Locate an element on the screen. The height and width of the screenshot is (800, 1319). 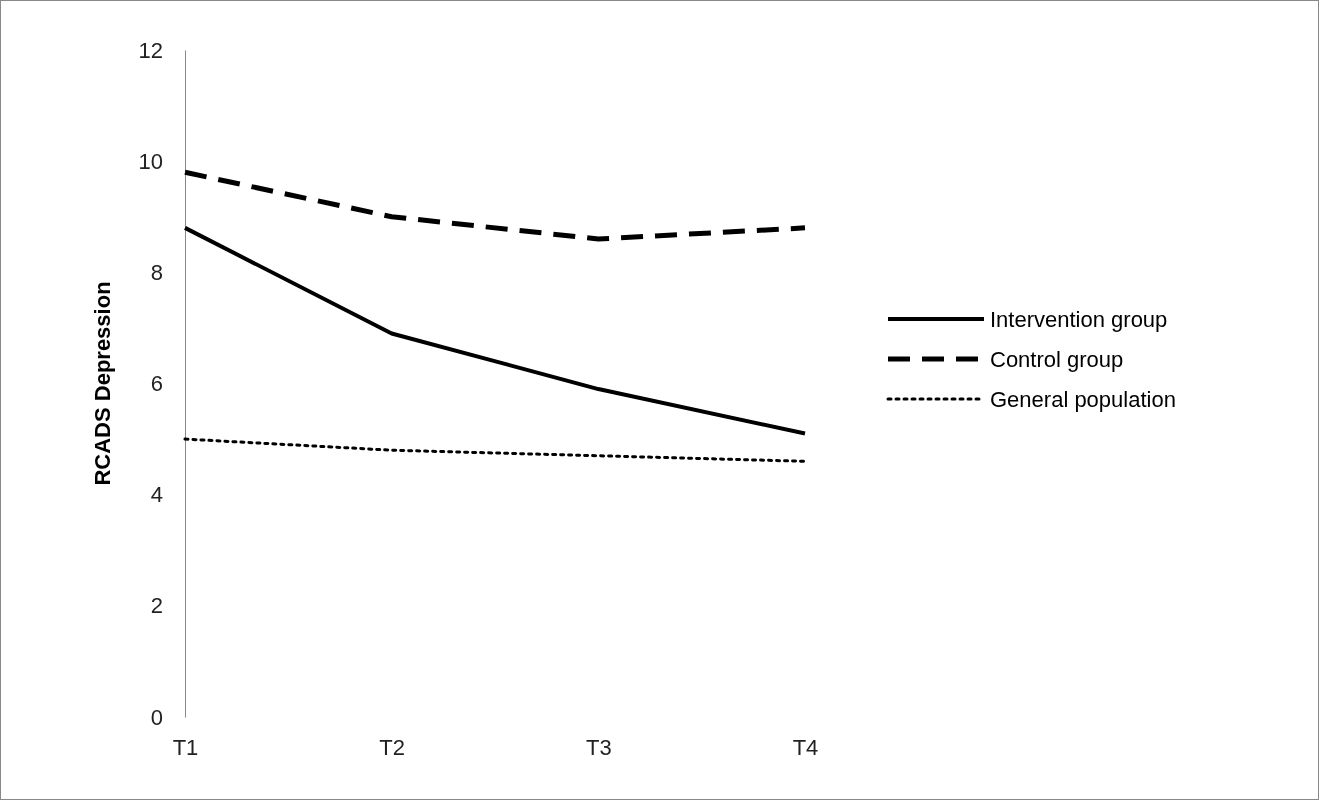
y-tick-label: 2 is located at coordinates (156, 606).